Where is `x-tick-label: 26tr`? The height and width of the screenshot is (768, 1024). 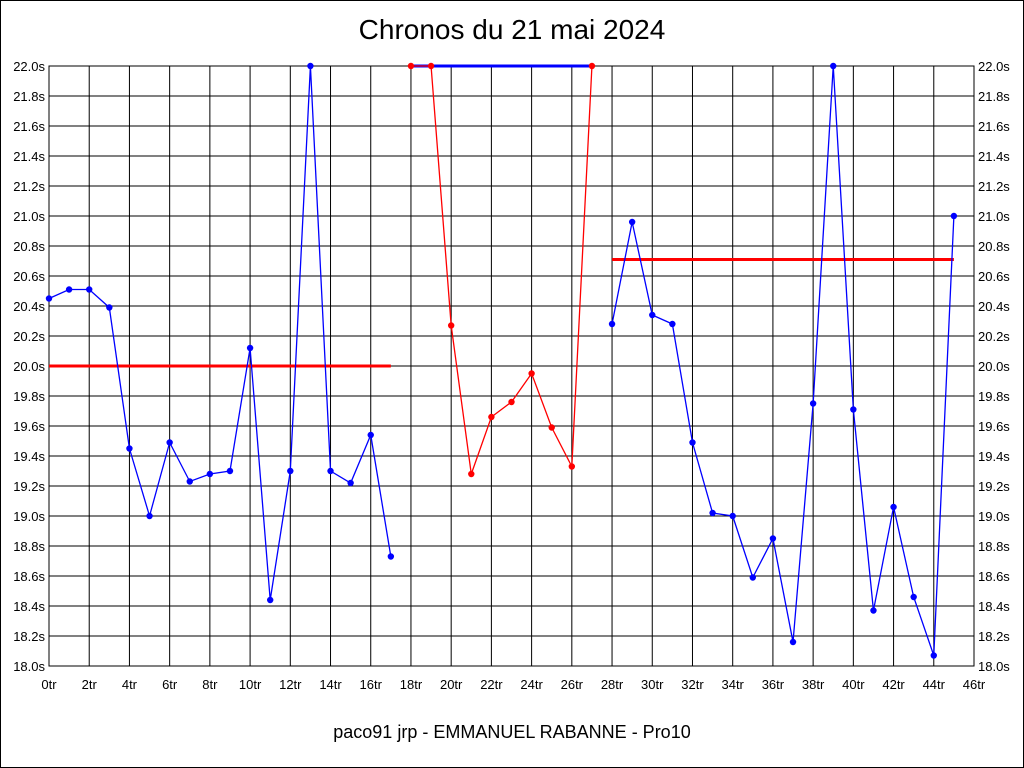
x-tick-label: 26tr is located at coordinates (572, 684).